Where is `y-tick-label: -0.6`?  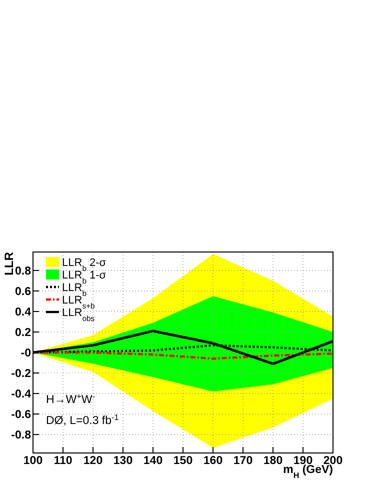 y-tick-label: -0.6 is located at coordinates (21, 415).